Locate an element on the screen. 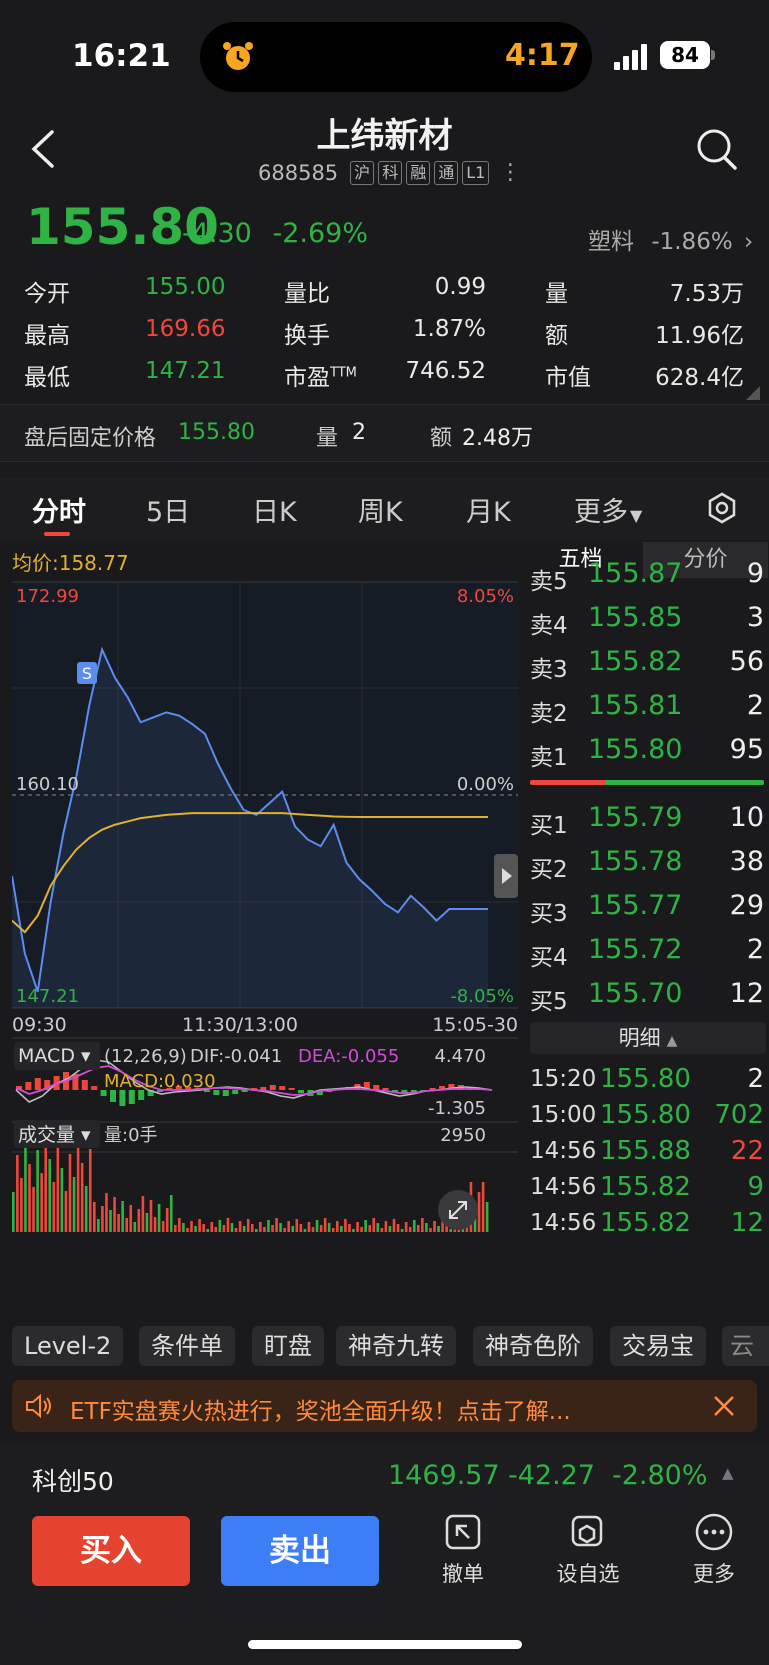 The height and width of the screenshot is (1665, 769). chevron-right-icon: › is located at coordinates (749, 242).